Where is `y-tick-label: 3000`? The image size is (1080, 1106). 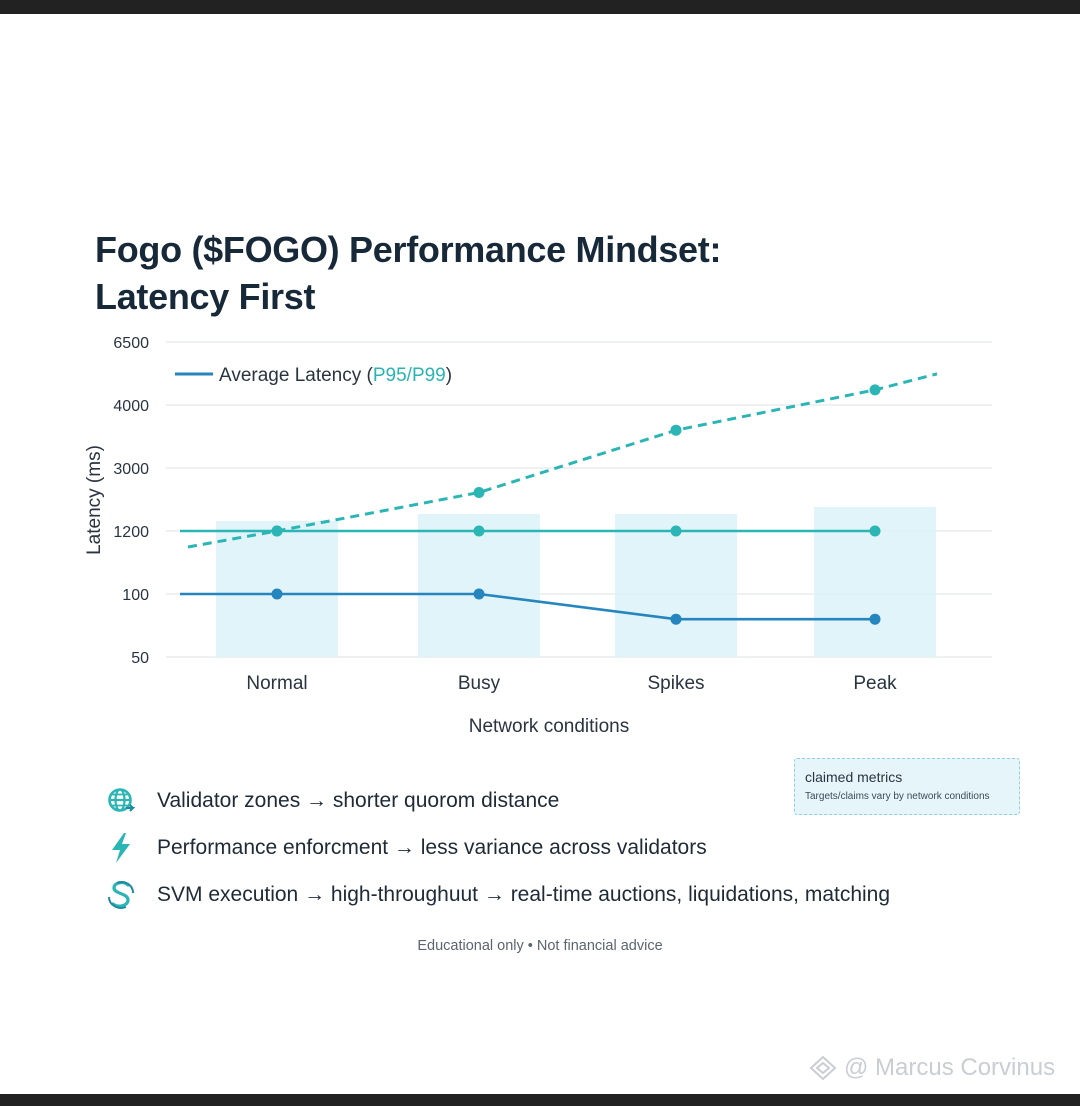
y-tick-label: 3000 is located at coordinates (131, 469).